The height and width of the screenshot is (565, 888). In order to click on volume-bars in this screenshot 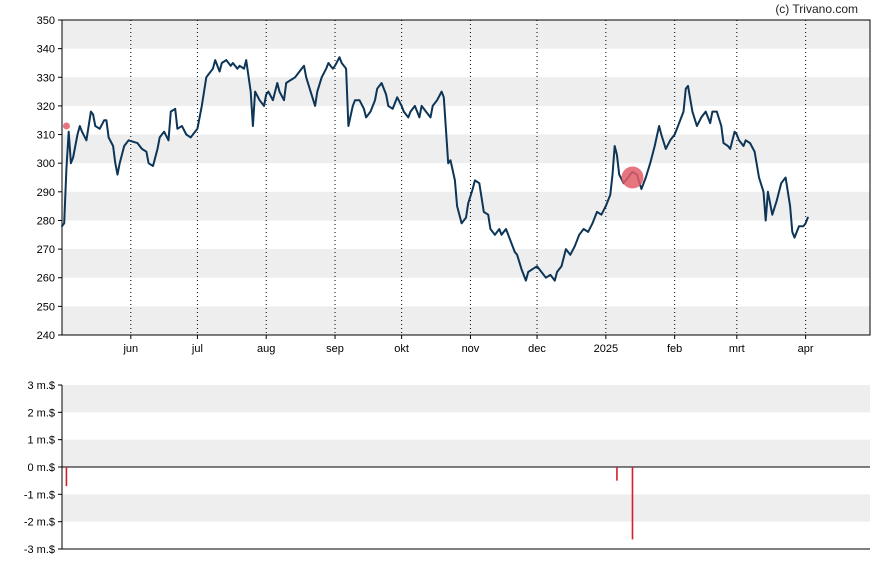, I will do `click(349, 503)`.